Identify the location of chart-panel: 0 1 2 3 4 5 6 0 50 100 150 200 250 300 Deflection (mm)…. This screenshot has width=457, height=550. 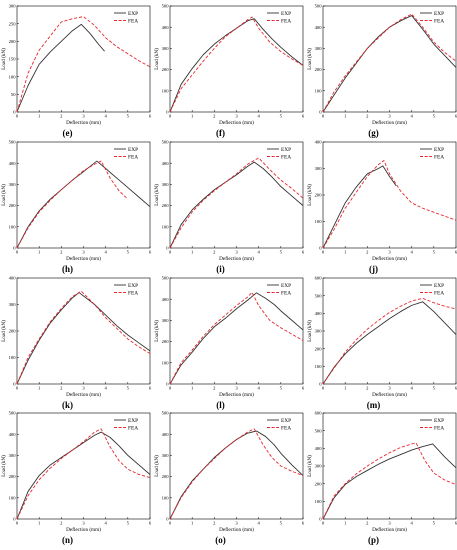
(76, 71).